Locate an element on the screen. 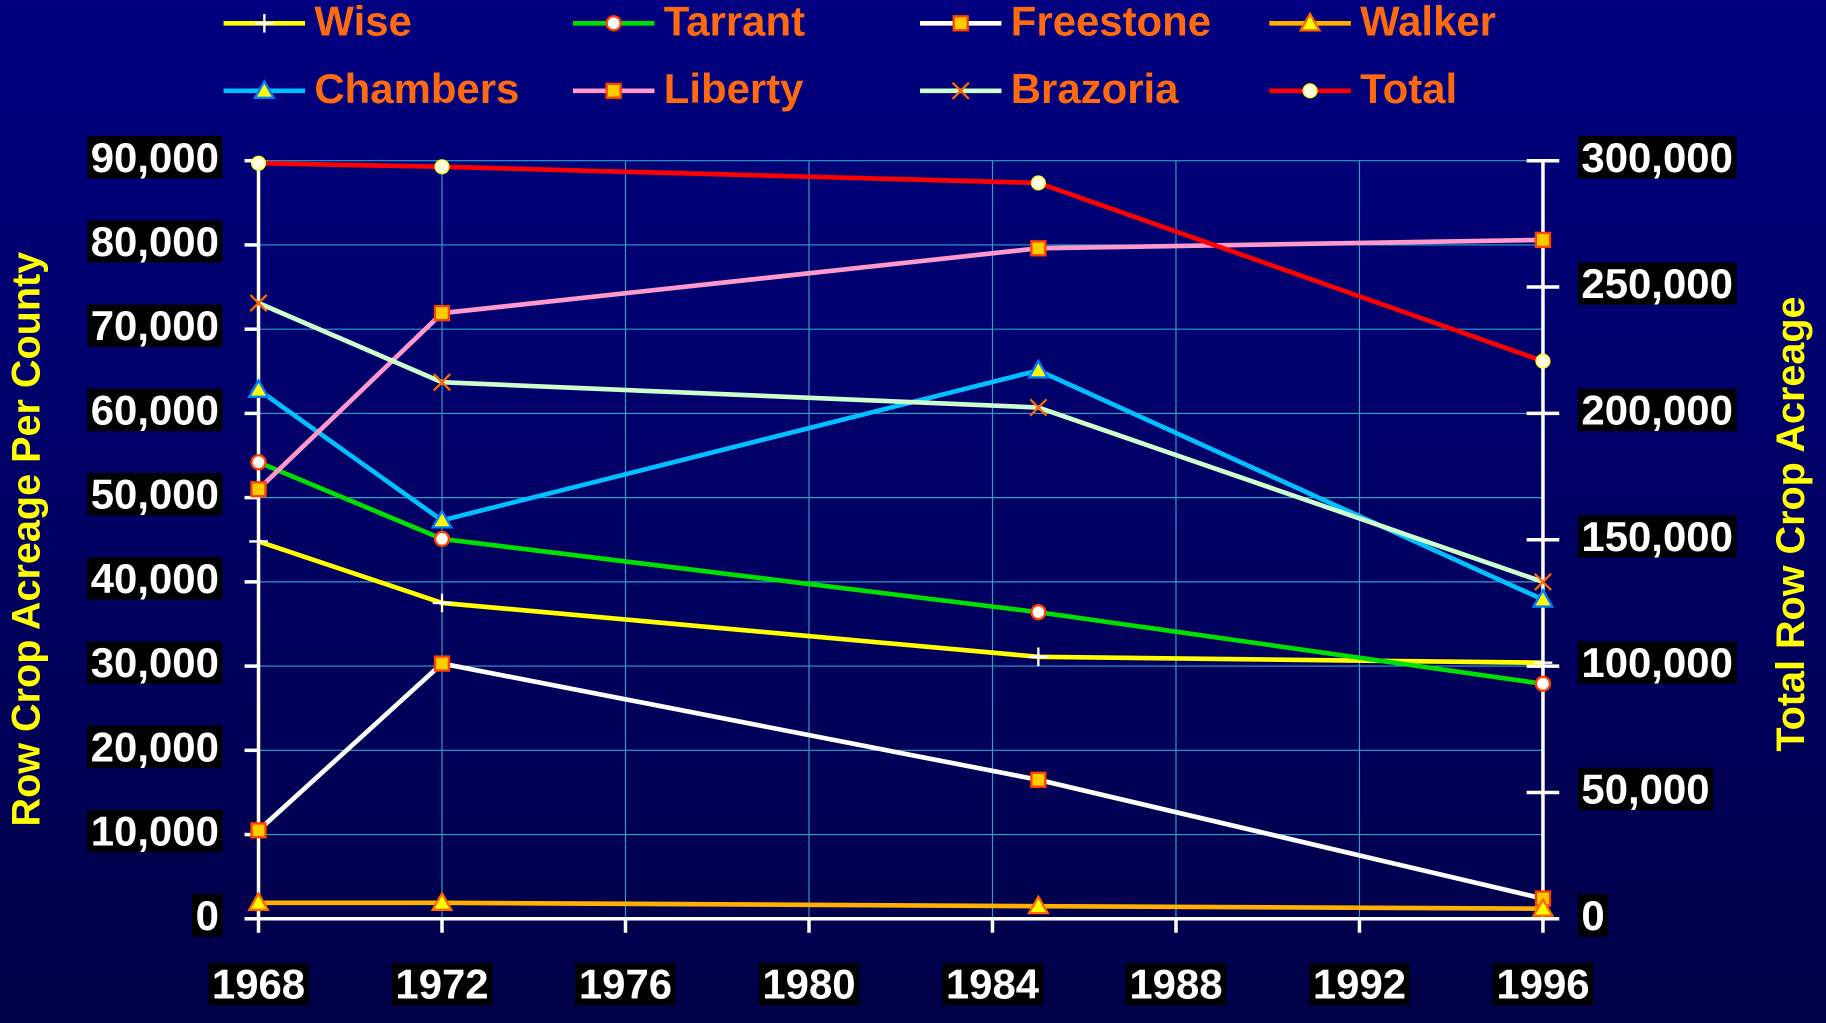  y-tick-label: 60,000 is located at coordinates (155, 409).